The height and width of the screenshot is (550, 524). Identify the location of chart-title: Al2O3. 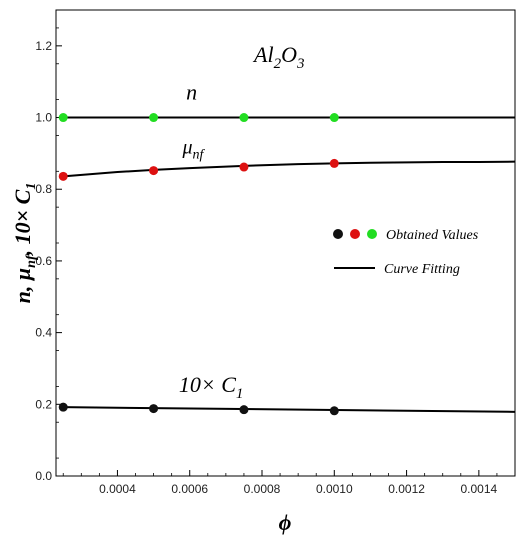
(278, 57).